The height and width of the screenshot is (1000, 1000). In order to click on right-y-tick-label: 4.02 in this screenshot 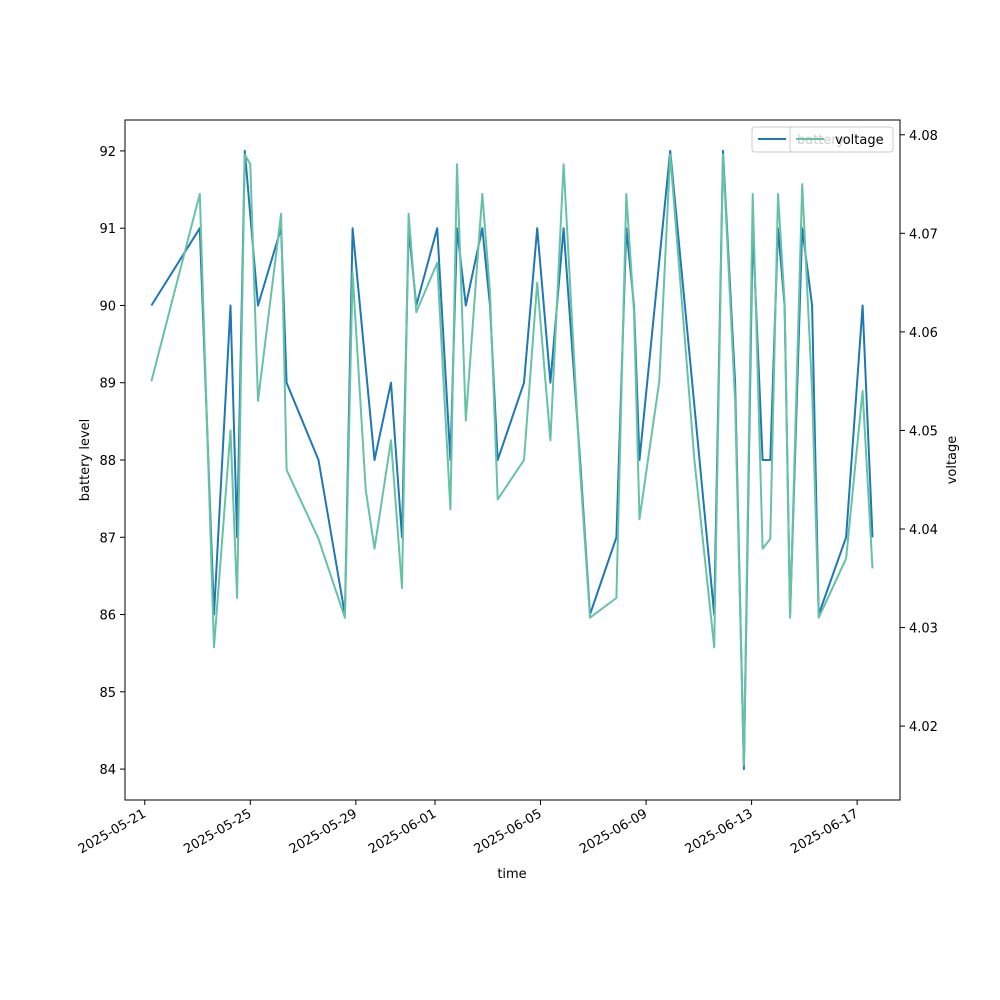, I will do `click(923, 727)`.